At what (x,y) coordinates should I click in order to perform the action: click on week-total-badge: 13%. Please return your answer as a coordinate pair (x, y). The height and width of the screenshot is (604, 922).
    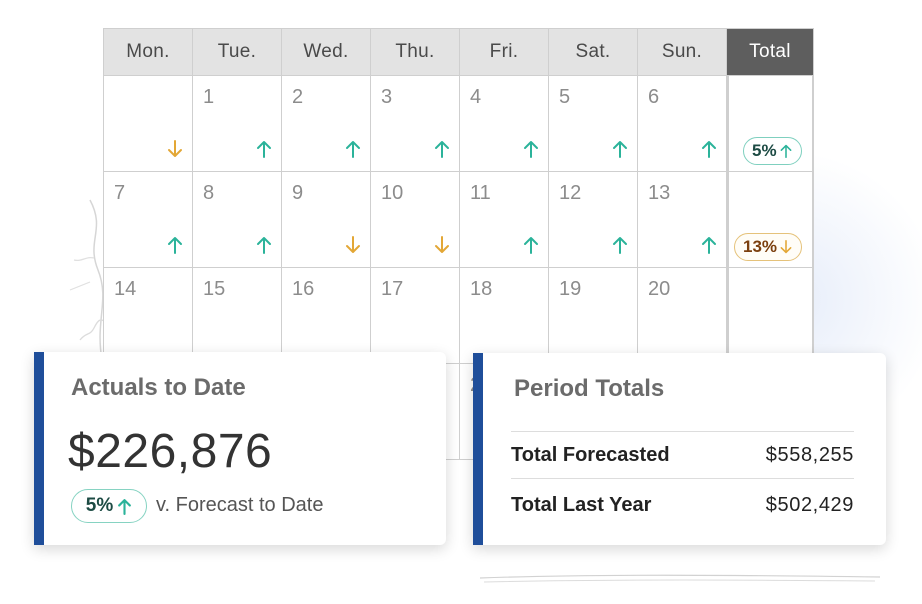
    Looking at the image, I should click on (768, 247).